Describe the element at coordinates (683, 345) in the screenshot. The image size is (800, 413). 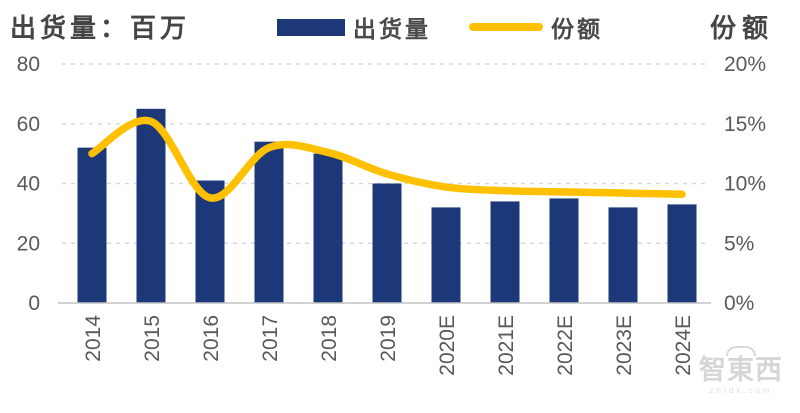
I see `x-tick-label: 2024E` at that location.